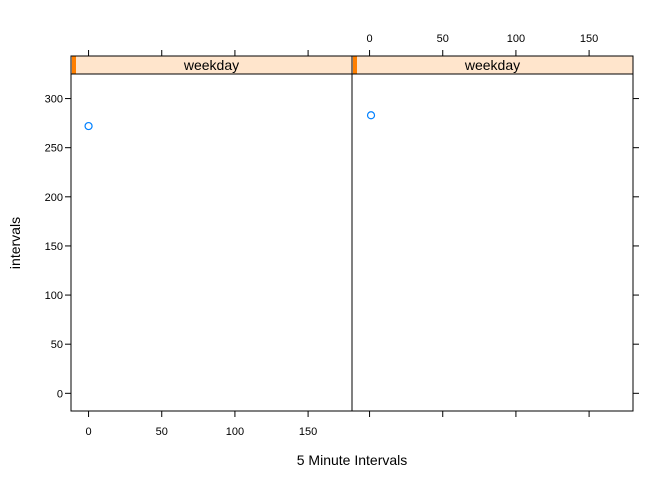 This screenshot has width=672, height=480. I want to click on x-tick-label-top: 150, so click(589, 39).